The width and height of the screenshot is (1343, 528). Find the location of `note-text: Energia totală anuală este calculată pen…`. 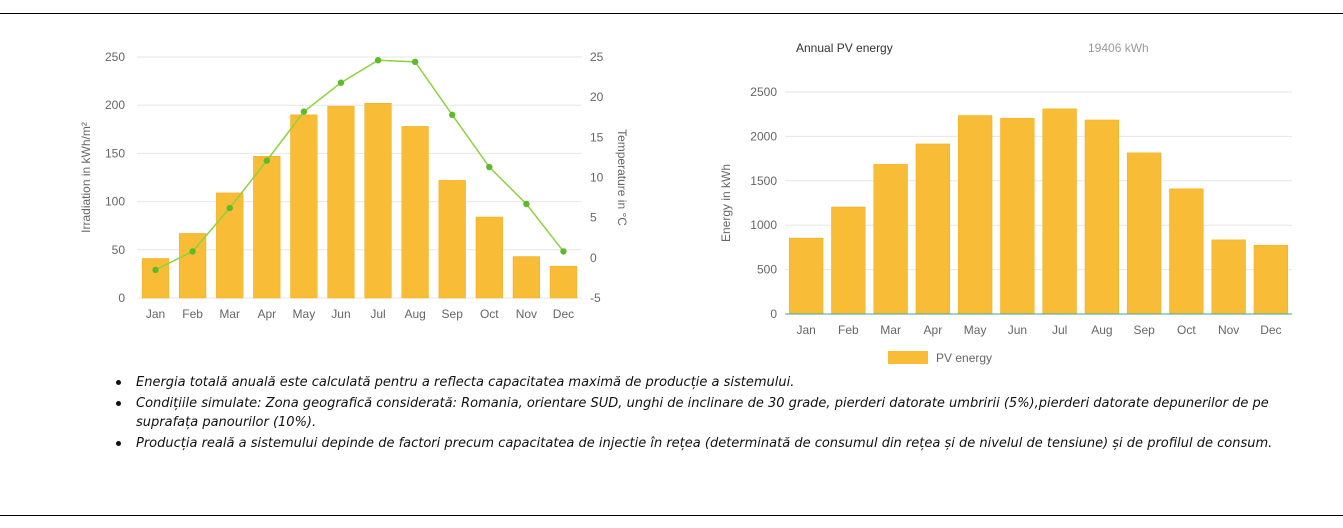

note-text: Energia totală anuală este calculată pen… is located at coordinates (465, 382).